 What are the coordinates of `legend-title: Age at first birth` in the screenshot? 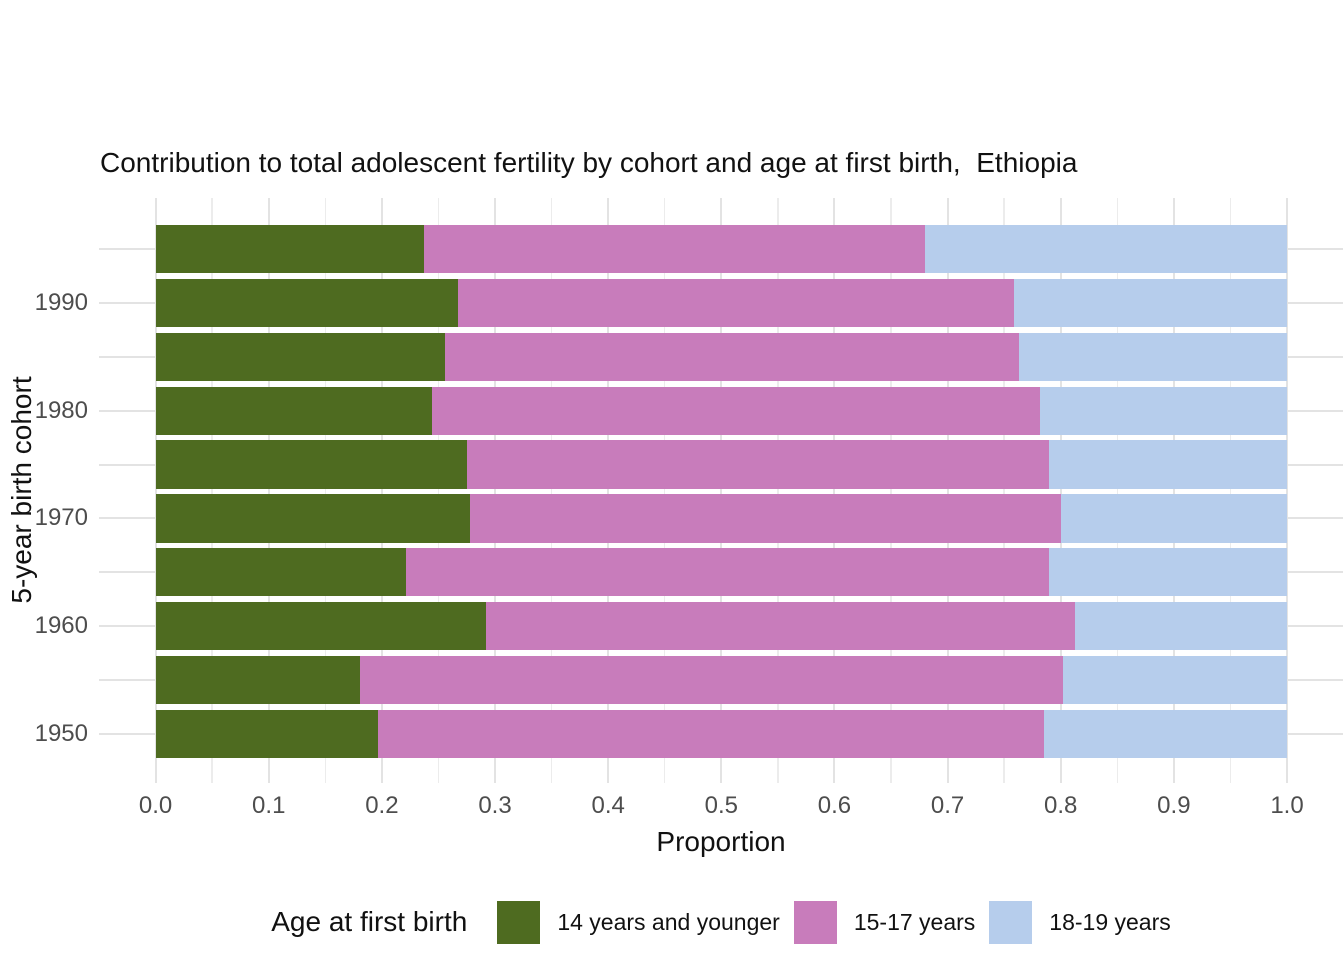 It's located at (369, 921).